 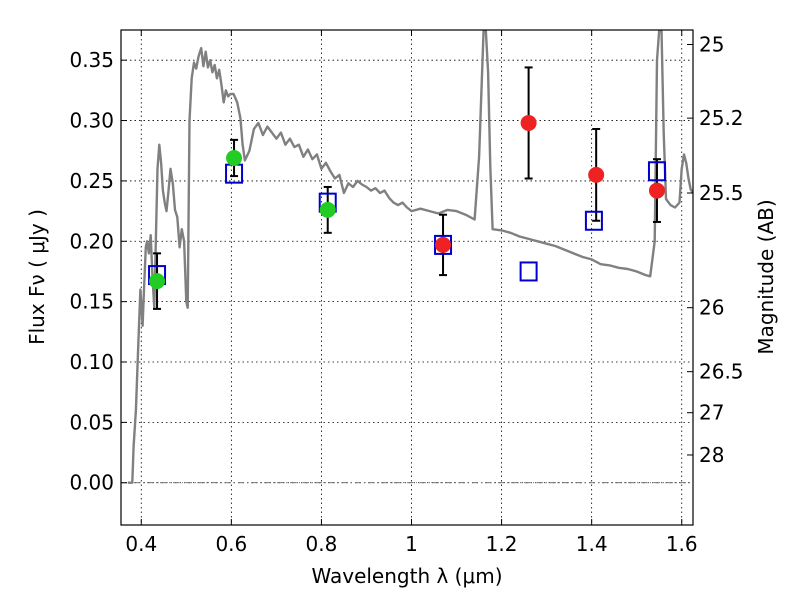 What do you see at coordinates (91, 241) in the screenshot?
I see `y-tick-label: 0.20` at bounding box center [91, 241].